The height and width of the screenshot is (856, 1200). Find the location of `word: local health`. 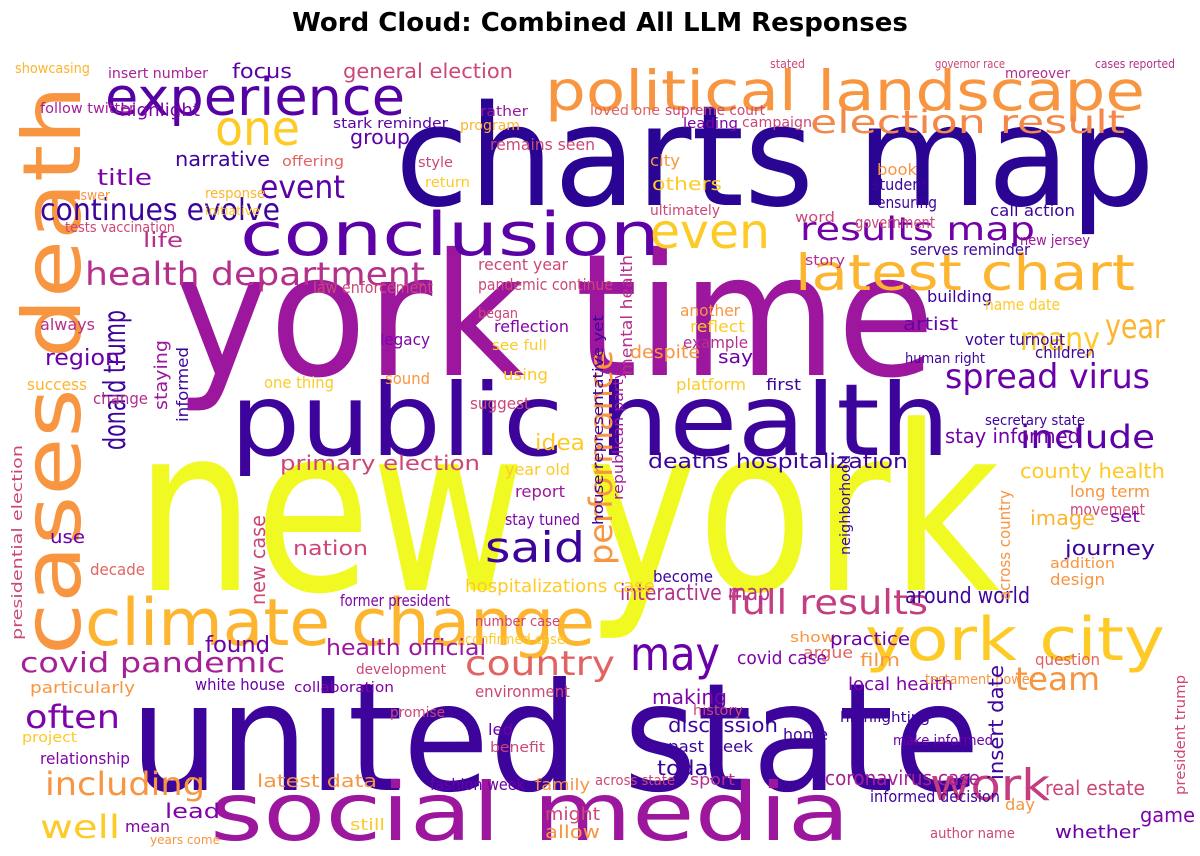

word: local health is located at coordinates (900, 684).